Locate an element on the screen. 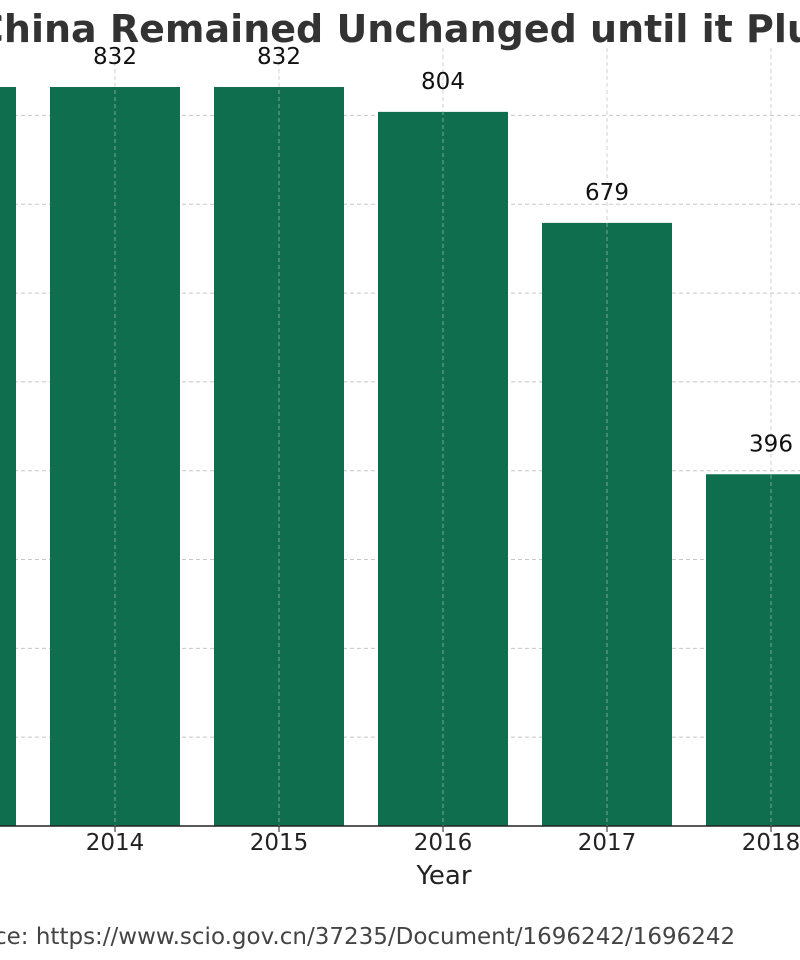  x-tick-layer: 2014 2015 2016 2017 2018 is located at coordinates (443, 841).